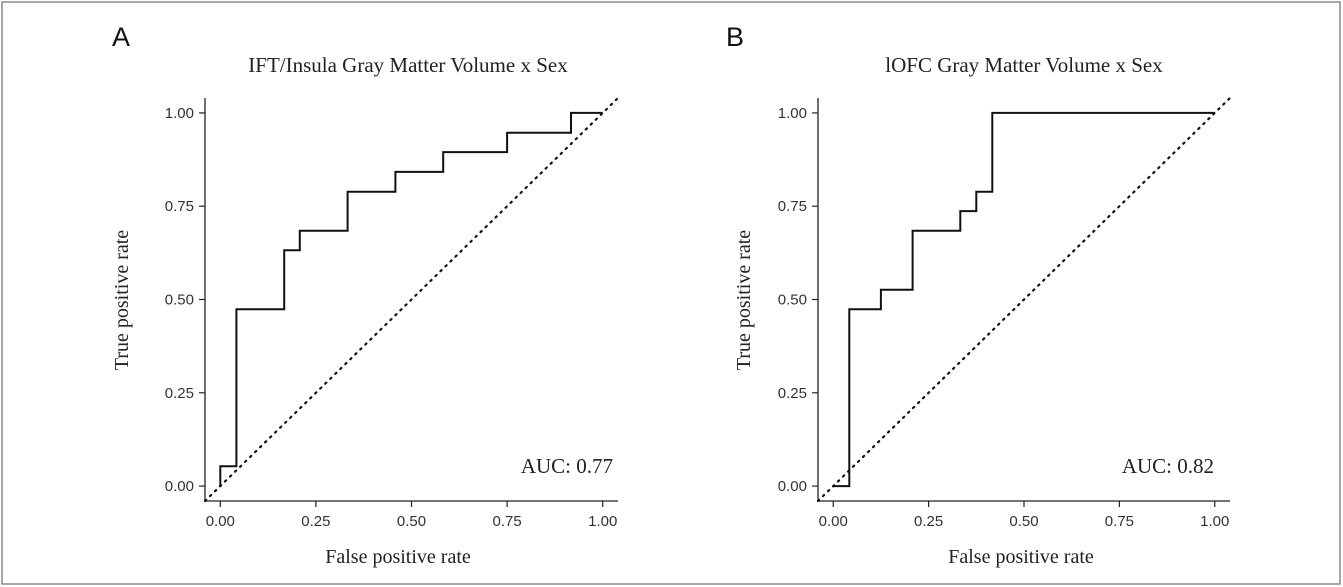 The height and width of the screenshot is (587, 1343). I want to click on panel-b-x-tick-label: 0.75, so click(1119, 521).